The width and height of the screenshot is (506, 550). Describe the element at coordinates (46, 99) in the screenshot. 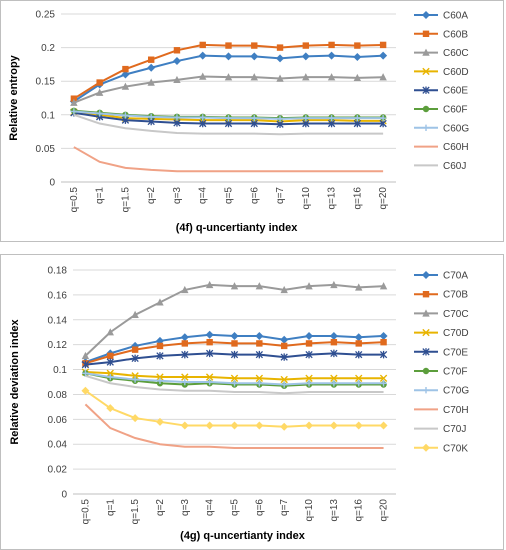

I see `y-tick-labels-4f: 0 0.05 0.1 0.15 0.2 0.25` at that location.